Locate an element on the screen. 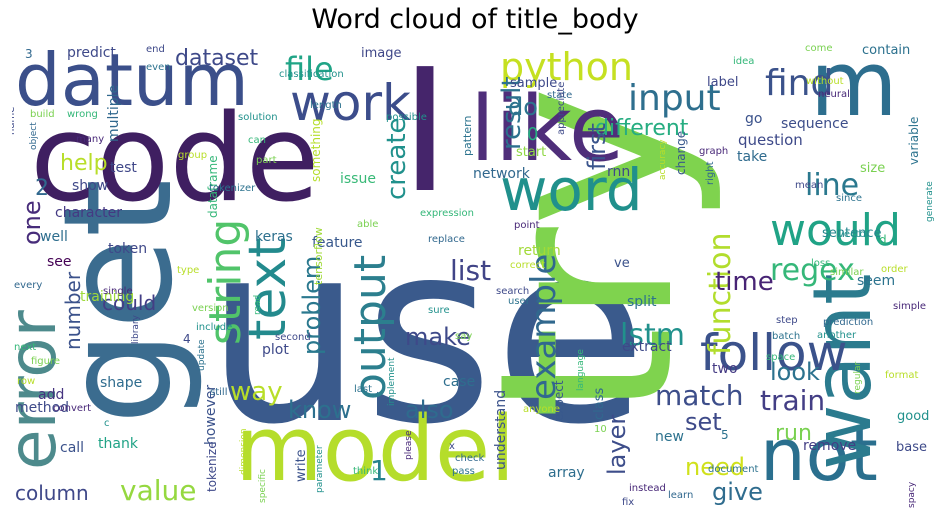 This screenshot has width=950, height=515. word-label: label is located at coordinates (722, 82).